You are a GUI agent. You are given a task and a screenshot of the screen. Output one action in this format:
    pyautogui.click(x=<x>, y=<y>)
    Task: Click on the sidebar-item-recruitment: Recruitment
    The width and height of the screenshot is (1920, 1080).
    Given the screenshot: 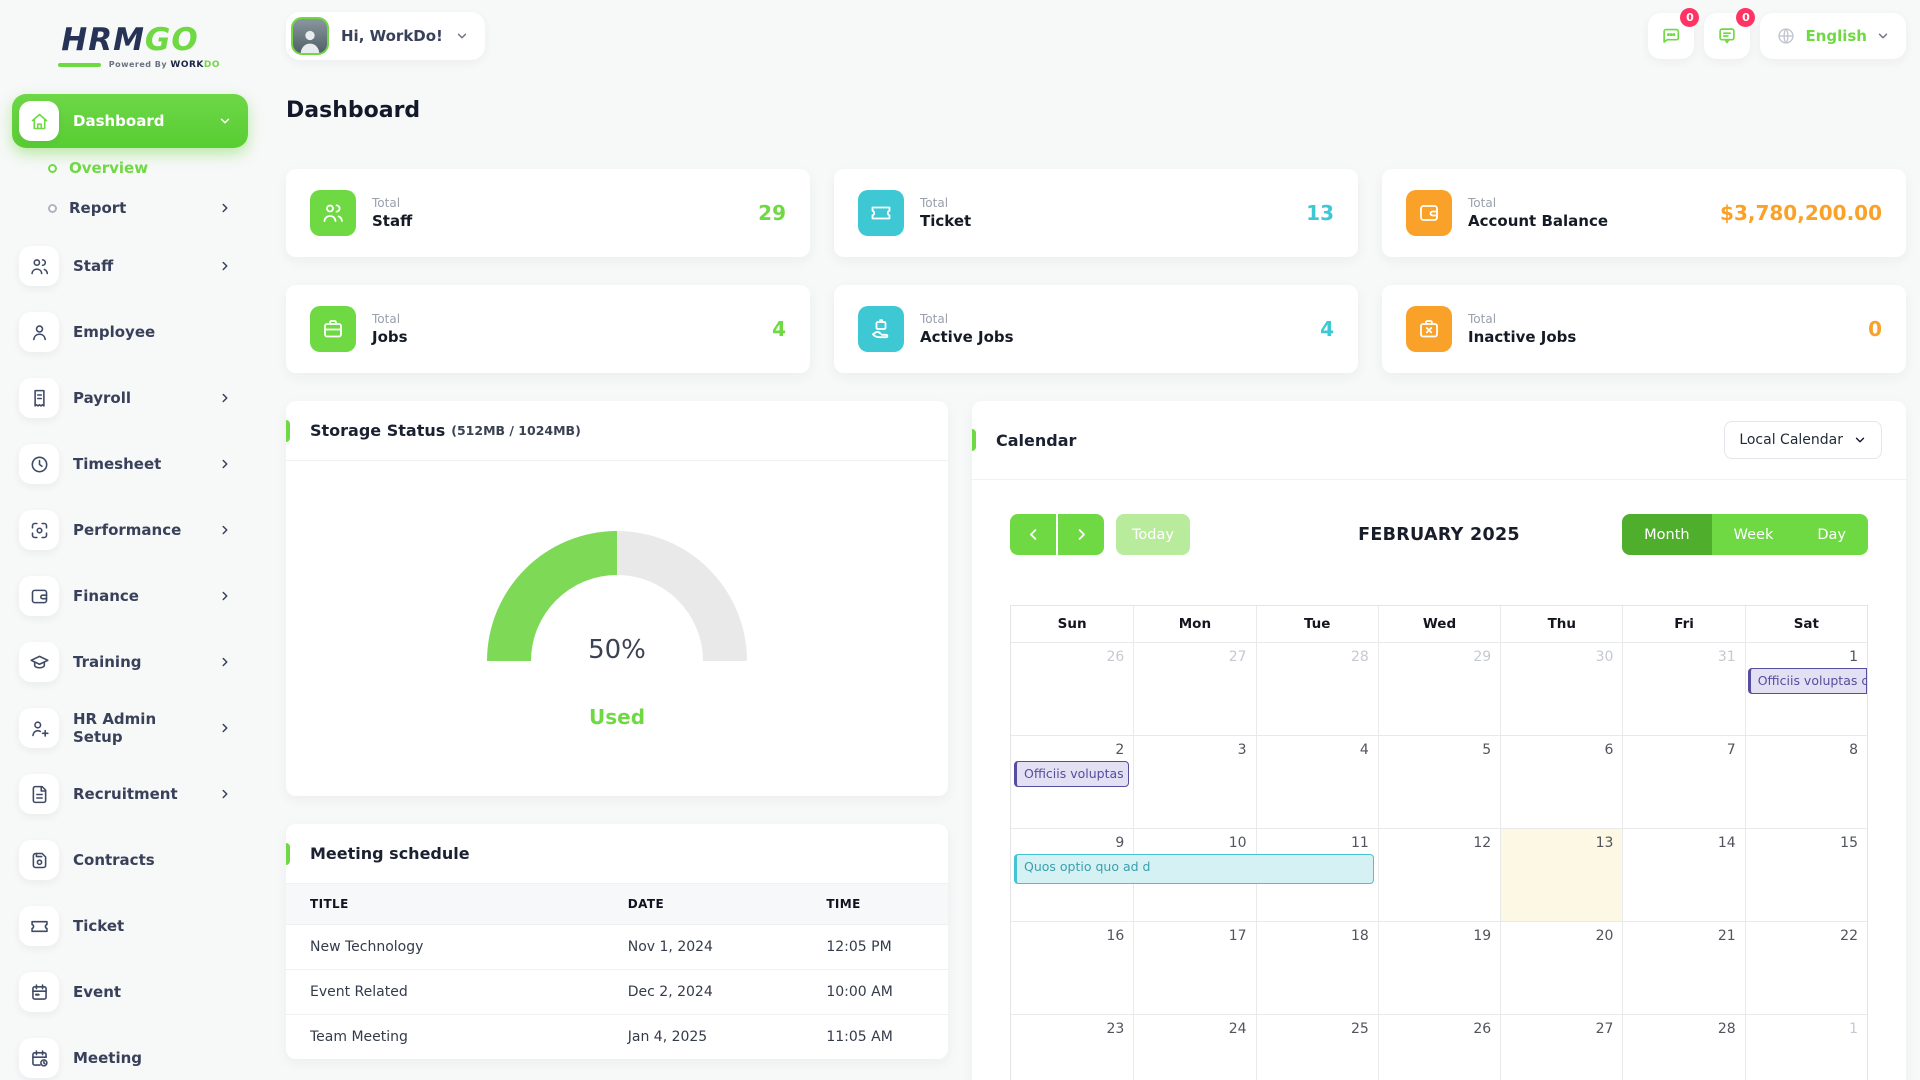 What is the action you would take?
    pyautogui.click(x=130, y=794)
    